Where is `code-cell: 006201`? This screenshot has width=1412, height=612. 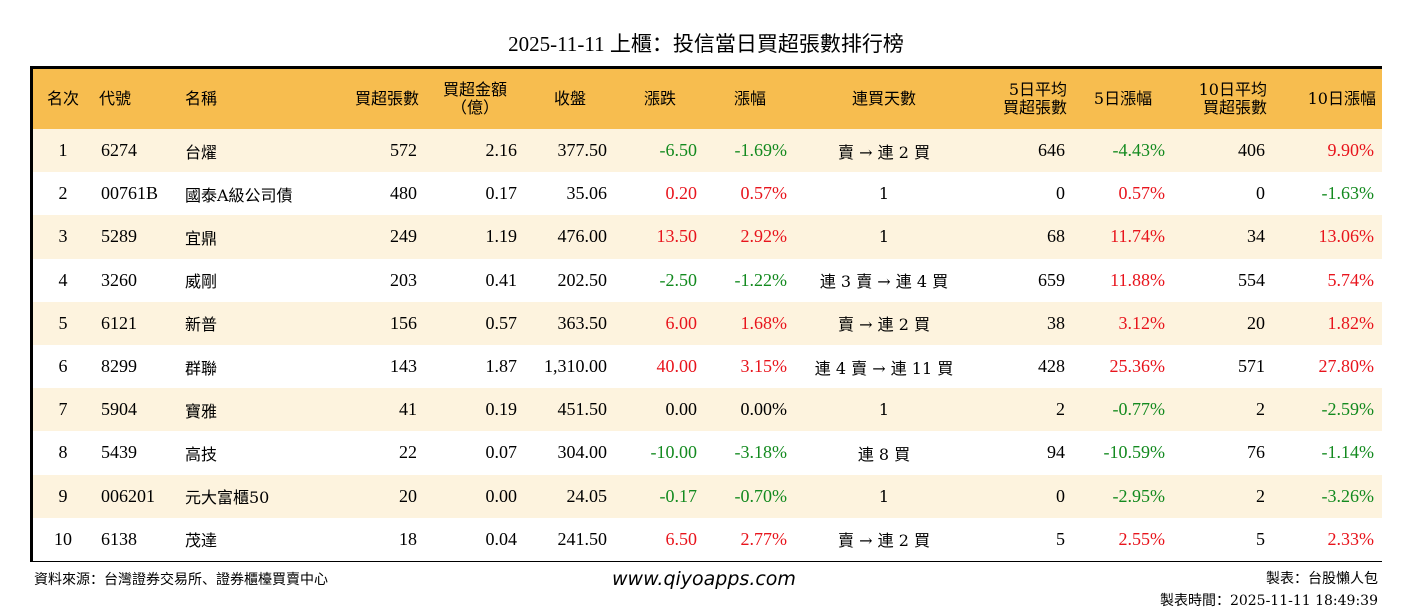 code-cell: 006201 is located at coordinates (128, 495).